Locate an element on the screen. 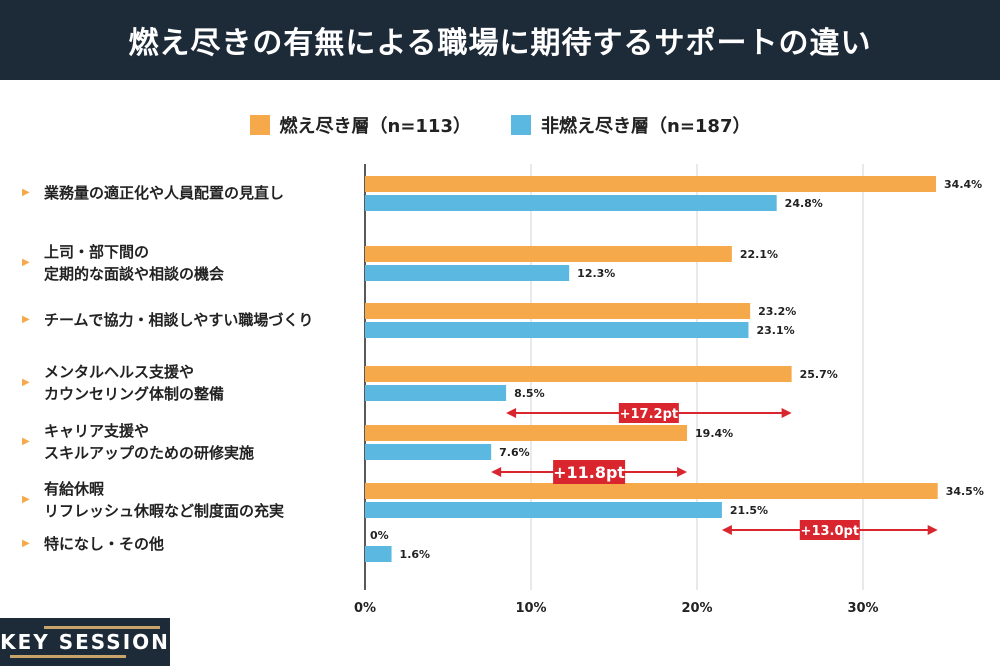 This screenshot has height=666, width=1000. category-text: 上司・部下間の 定期的な面談や相談の機会 is located at coordinates (134, 263).